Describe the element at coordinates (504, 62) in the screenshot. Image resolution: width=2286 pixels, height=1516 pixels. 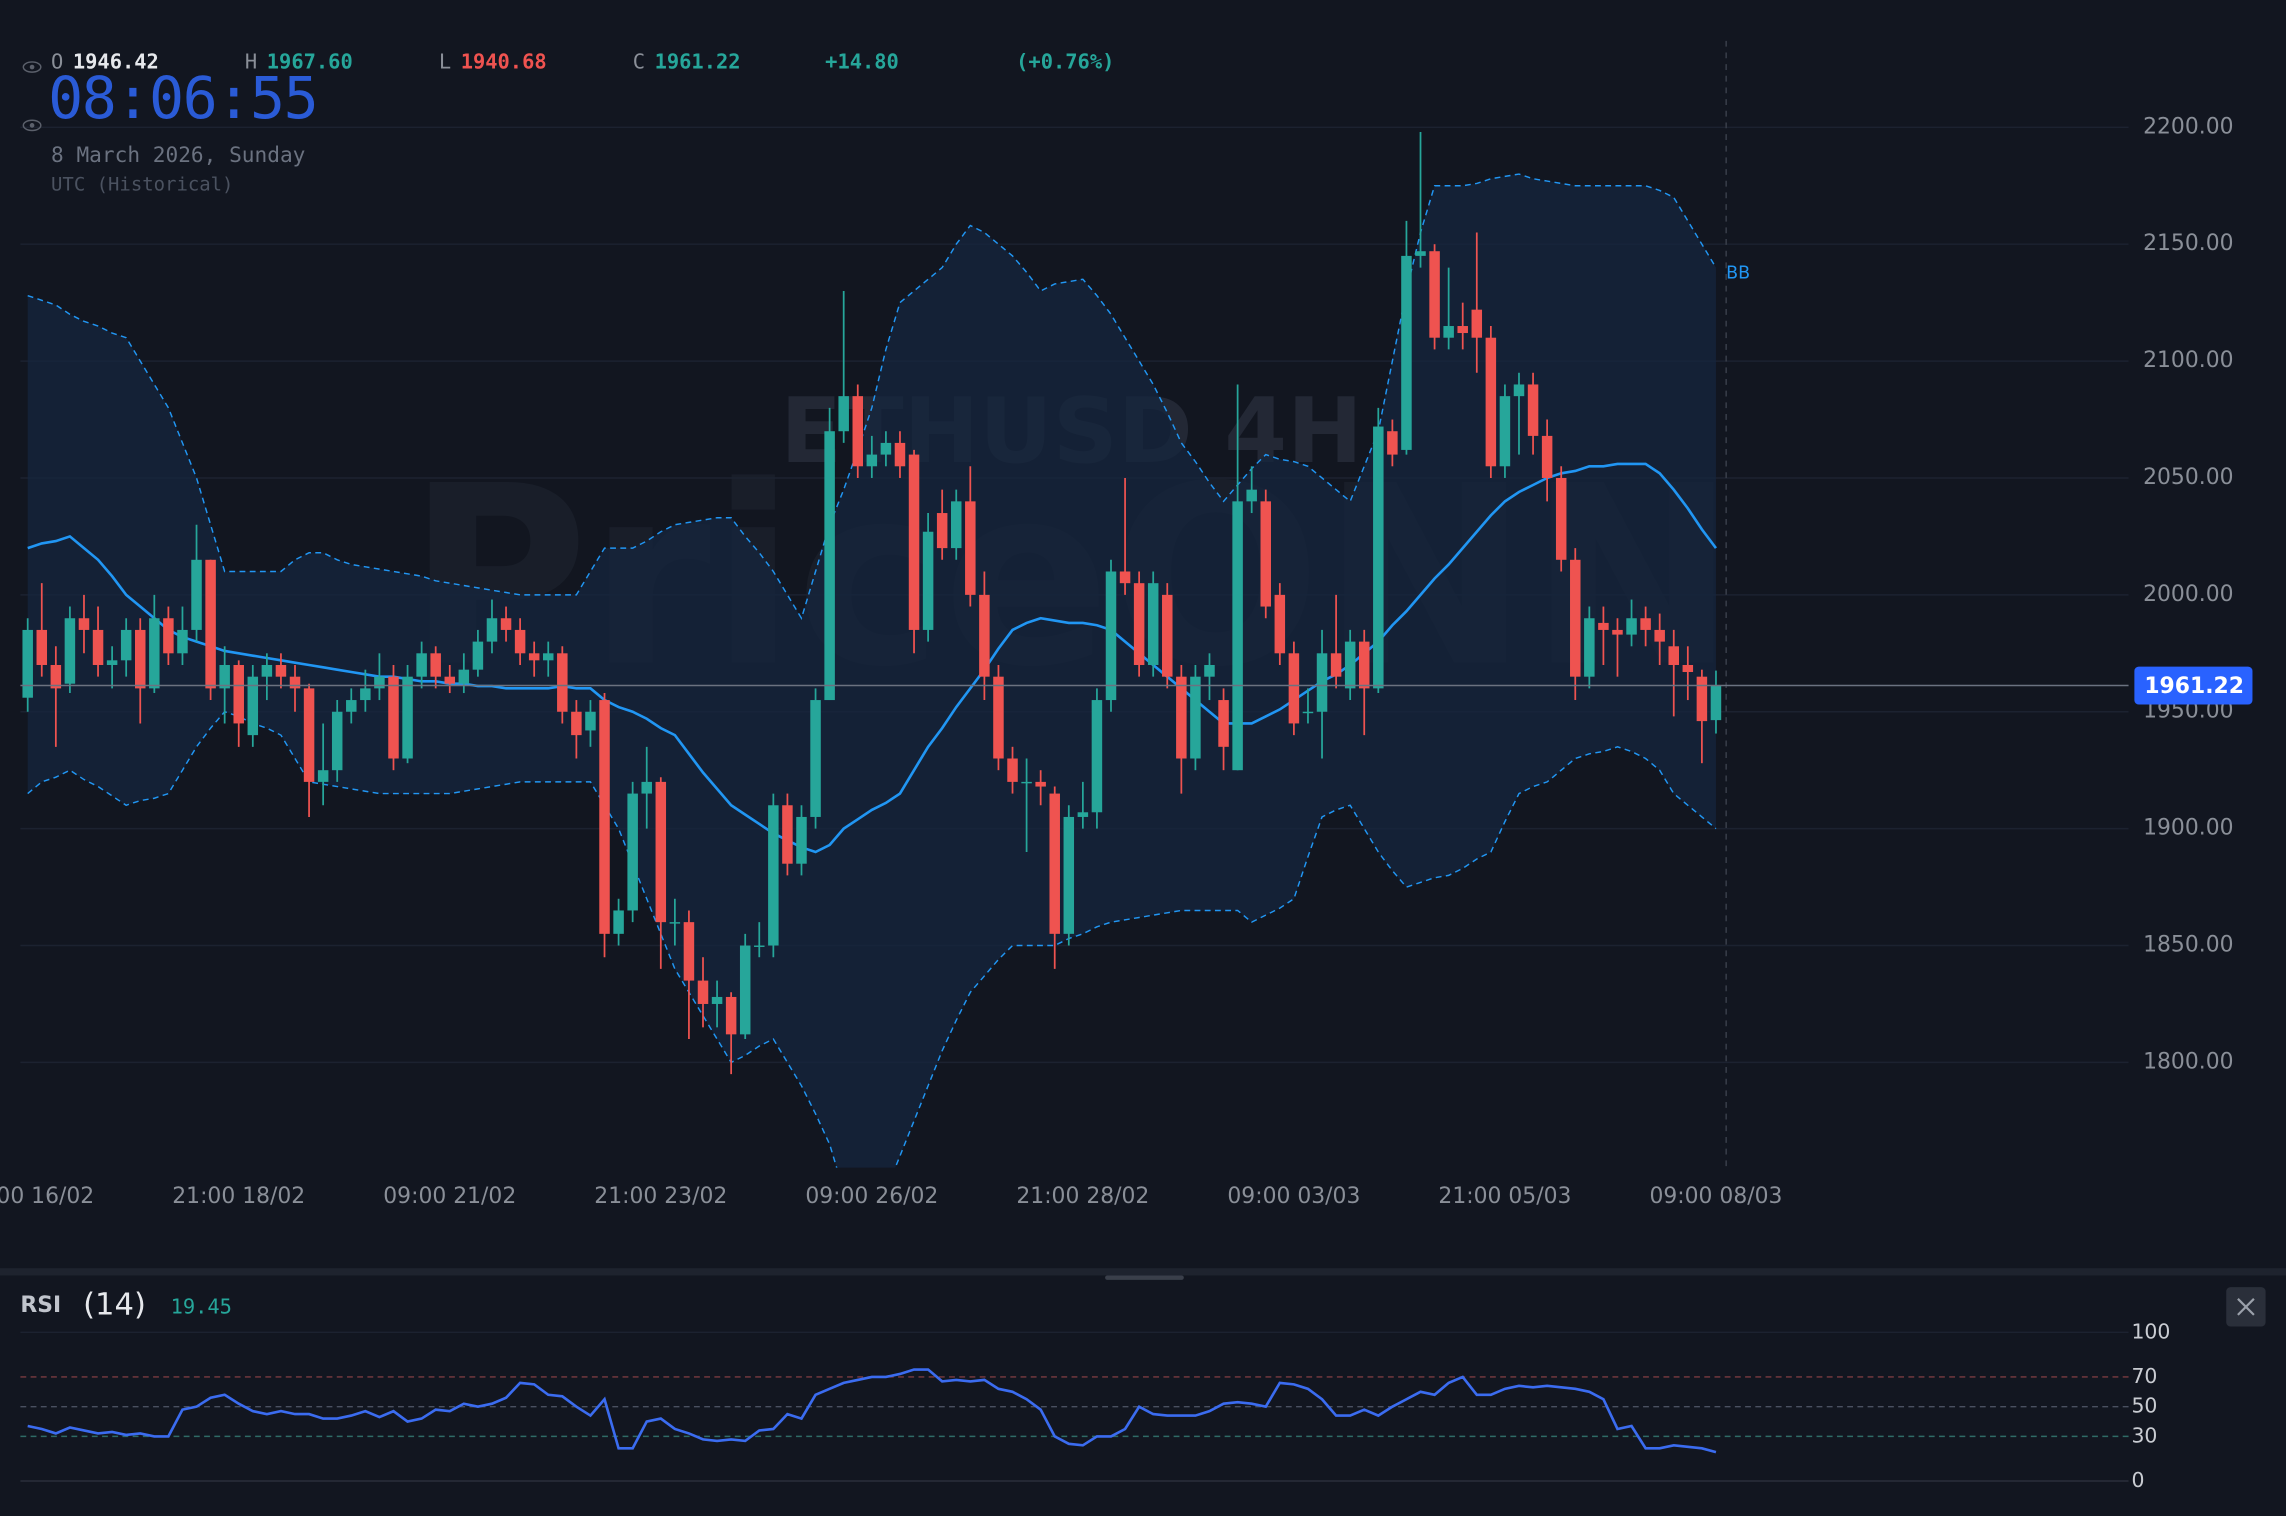
I see `legend-value: 1940.68` at that location.